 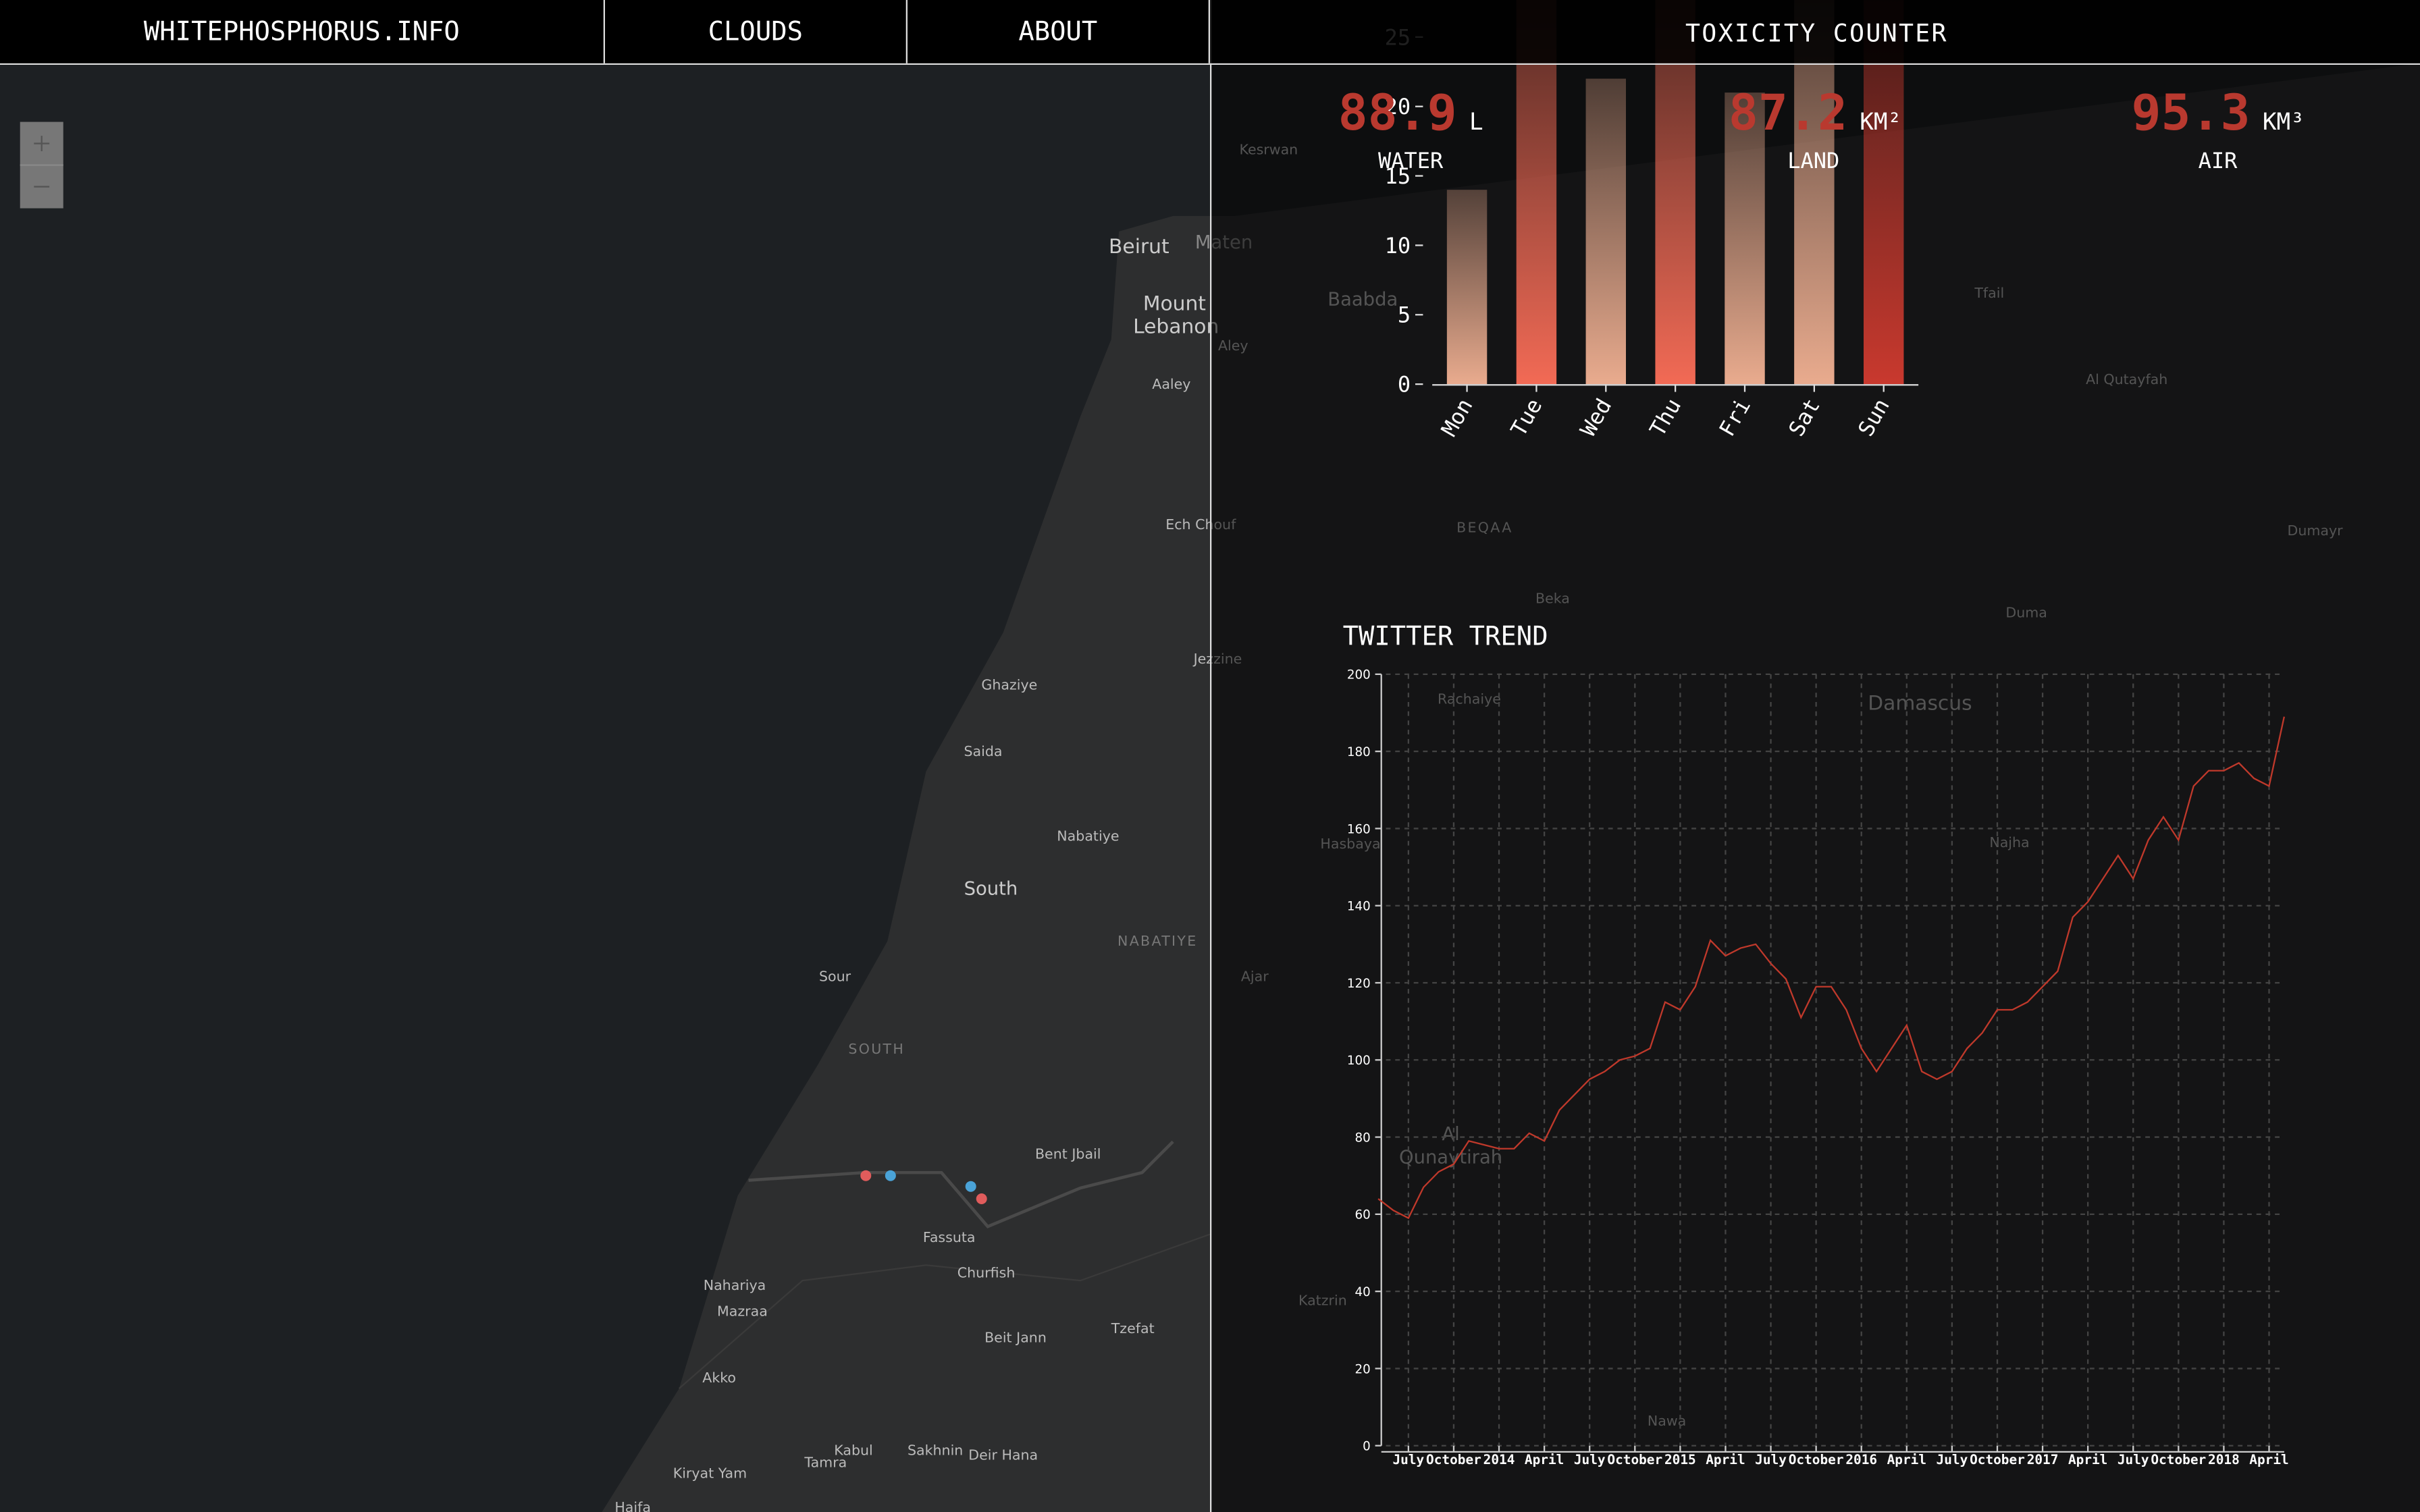 What do you see at coordinates (742, 1311) in the screenshot?
I see `map-label: Mazraa` at bounding box center [742, 1311].